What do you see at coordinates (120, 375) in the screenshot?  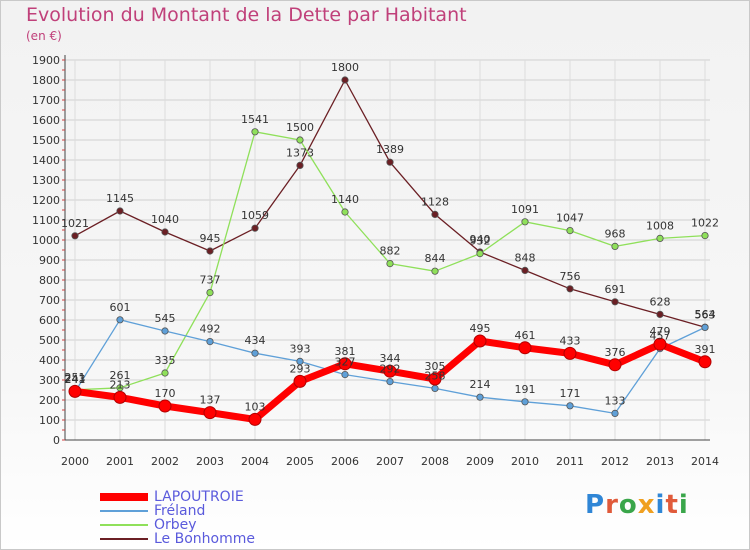 I see `data-label: 261` at bounding box center [120, 375].